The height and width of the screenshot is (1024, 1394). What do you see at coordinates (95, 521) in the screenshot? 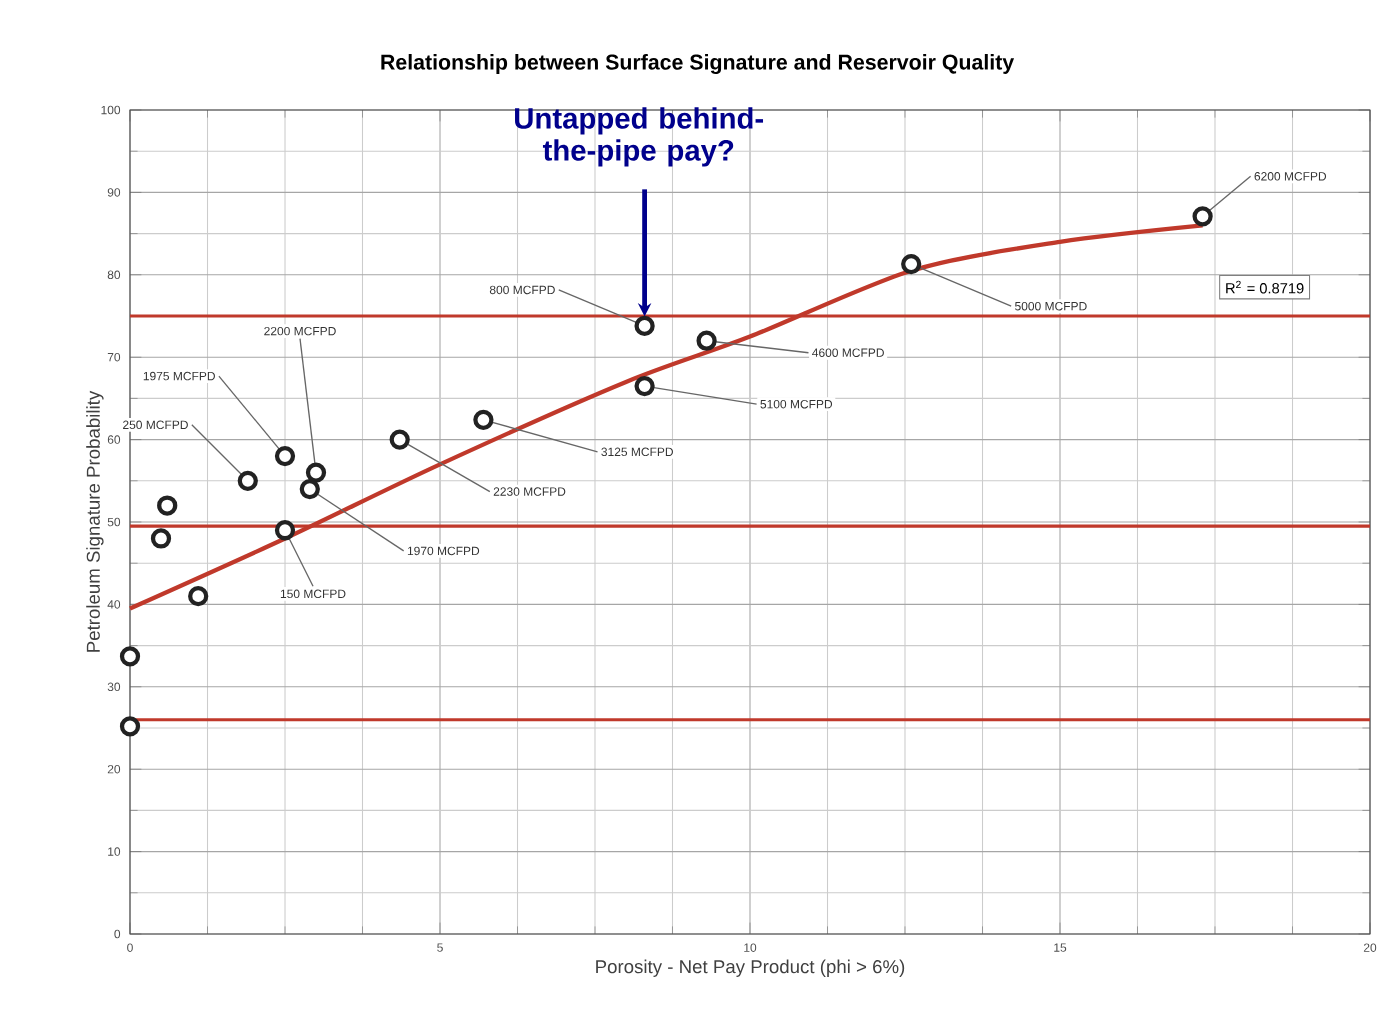
I see `y-axis-title: Petroleum Signature Probability` at bounding box center [95, 521].